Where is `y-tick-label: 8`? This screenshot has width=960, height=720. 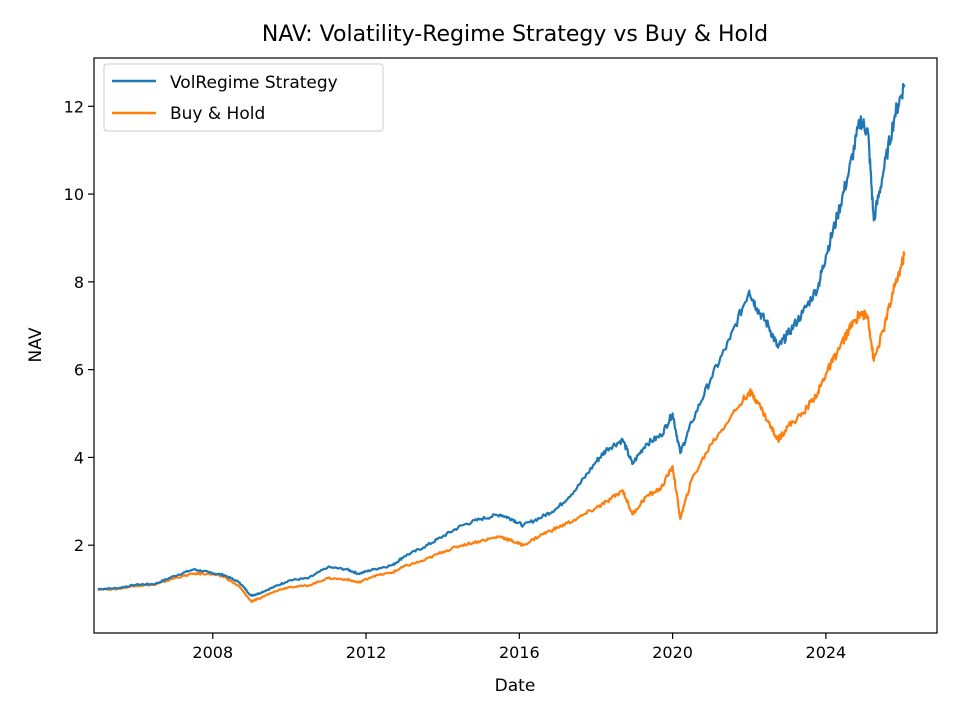
y-tick-label: 8 is located at coordinates (79, 282).